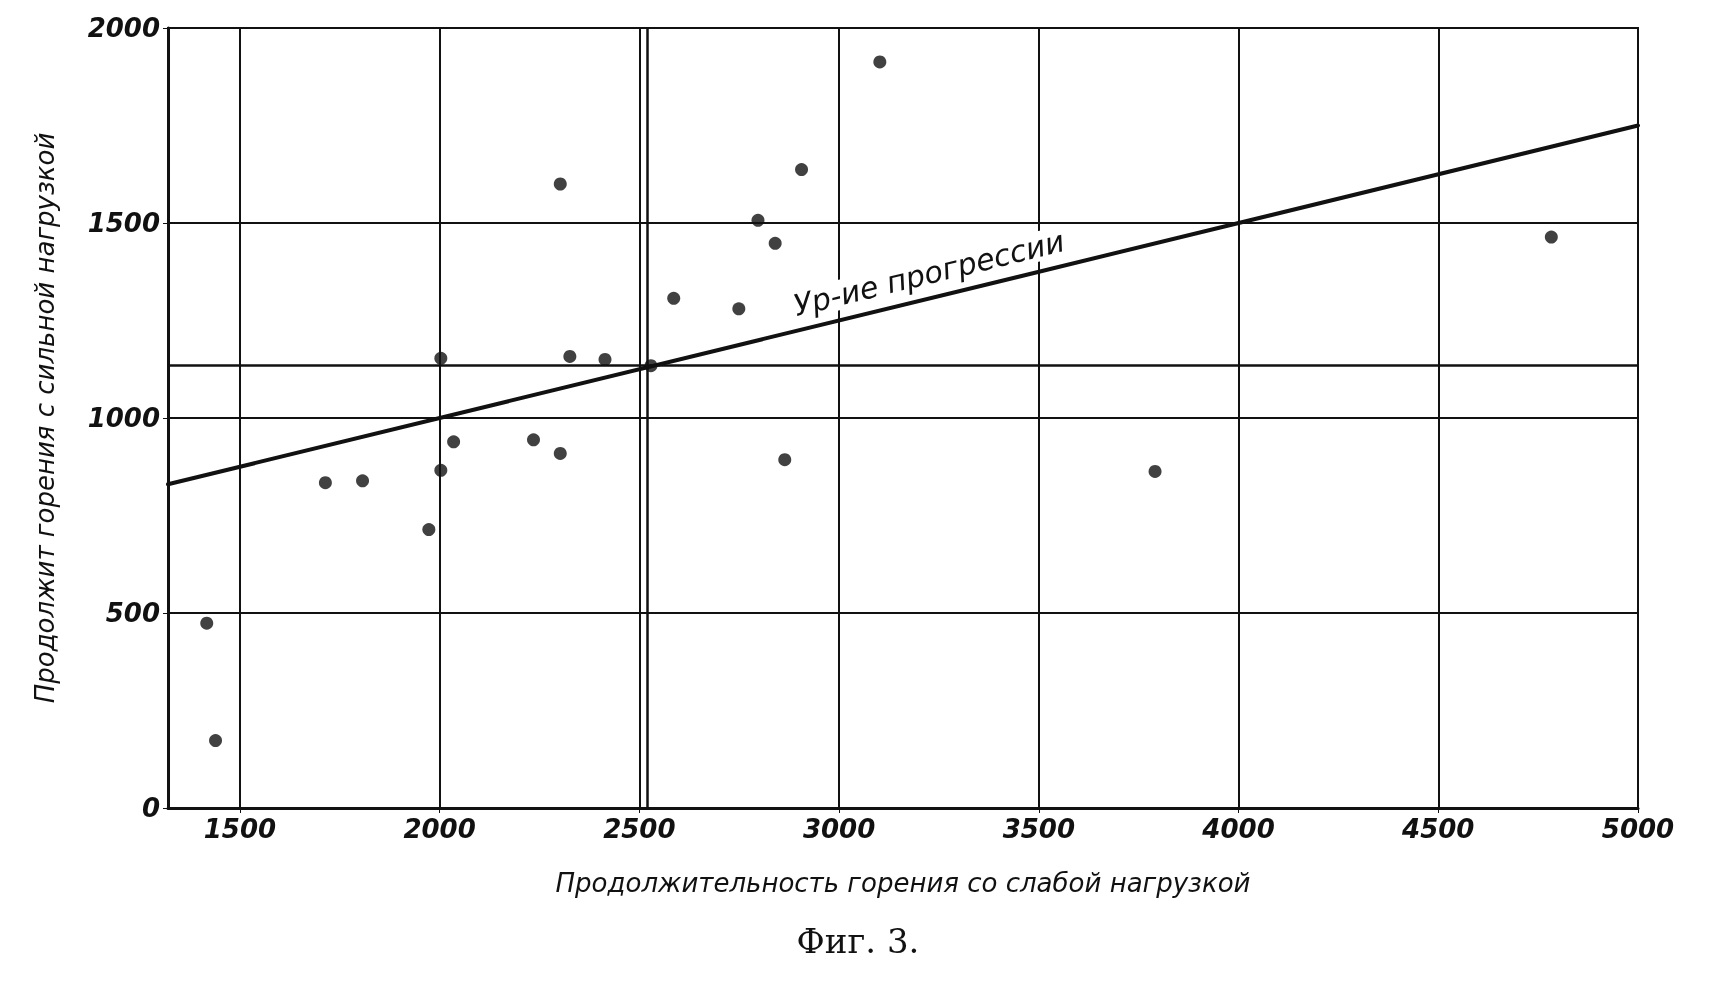 This screenshot has height=1006, width=1722. What do you see at coordinates (1238, 829) in the screenshot?
I see `x-tick-label: 4000` at bounding box center [1238, 829].